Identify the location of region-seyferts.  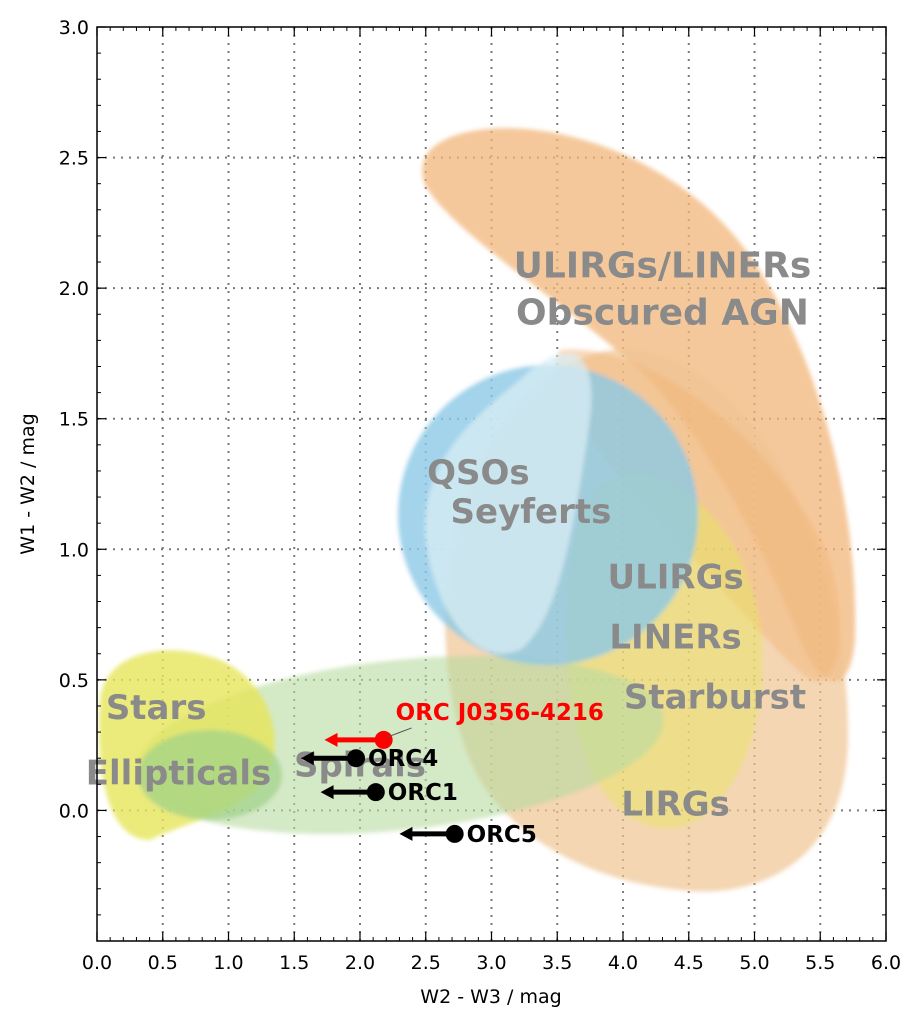
(508, 503).